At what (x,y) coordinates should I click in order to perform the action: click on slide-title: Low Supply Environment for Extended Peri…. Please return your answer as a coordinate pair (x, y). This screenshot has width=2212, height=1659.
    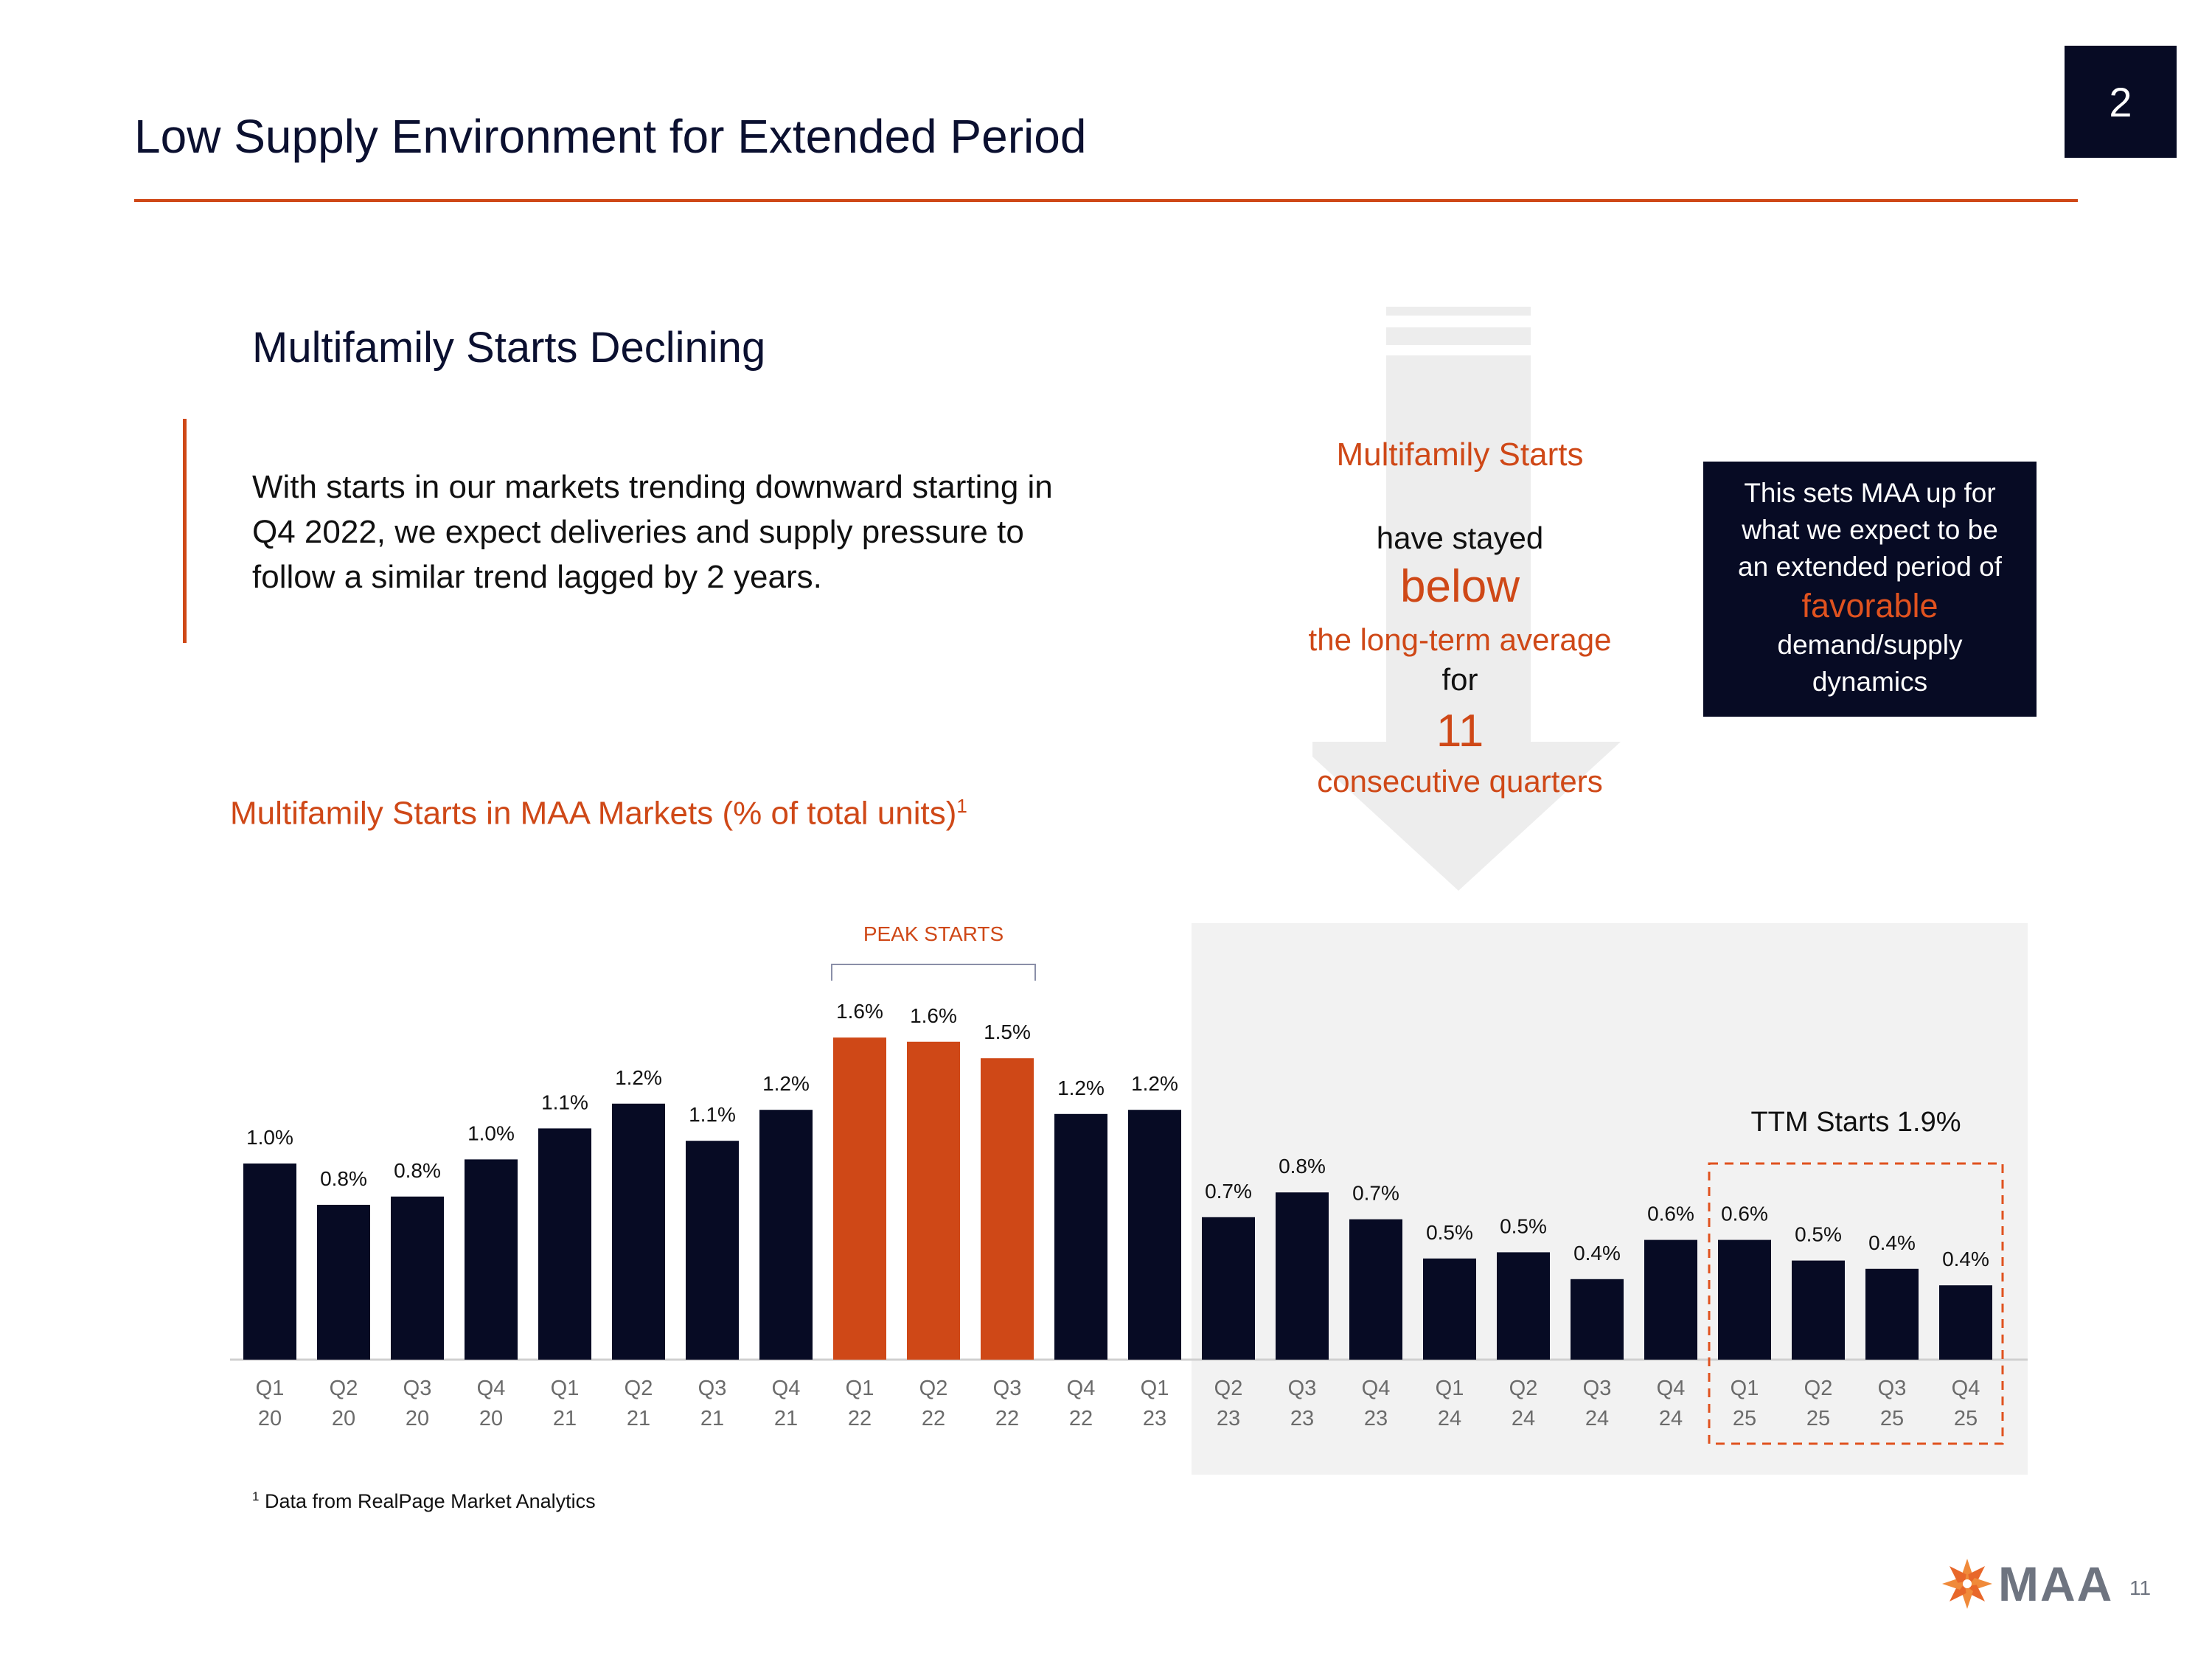
    Looking at the image, I should click on (610, 136).